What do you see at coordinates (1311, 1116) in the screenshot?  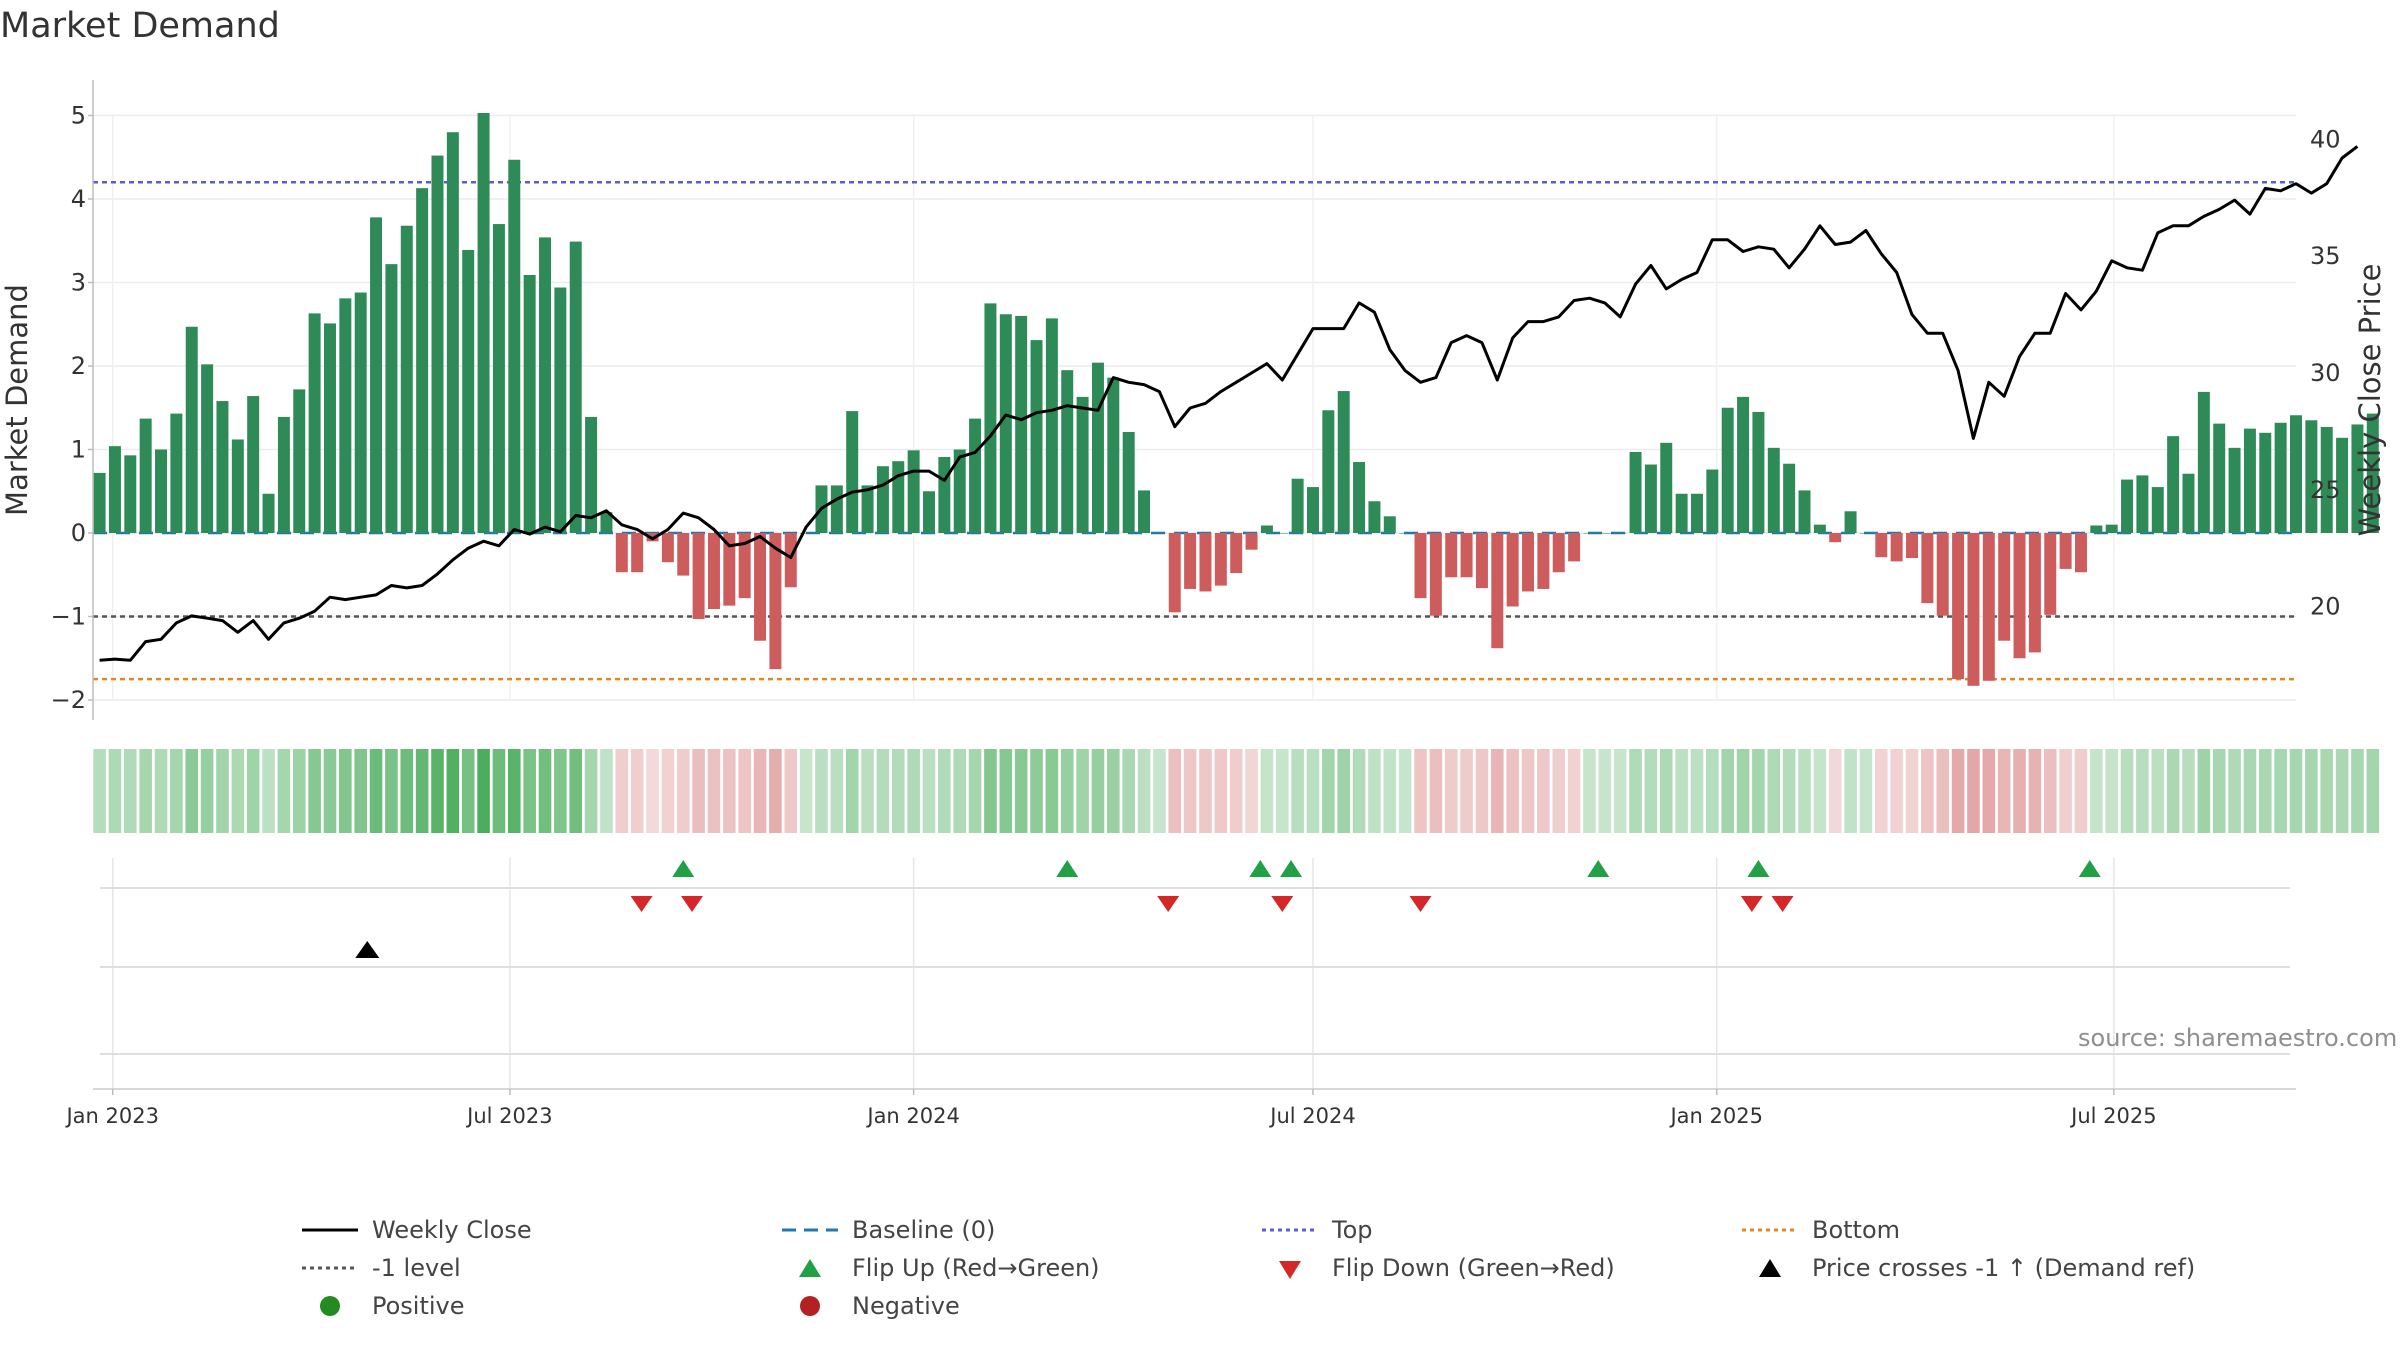 I see `x-tick-label: Jul 2024` at bounding box center [1311, 1116].